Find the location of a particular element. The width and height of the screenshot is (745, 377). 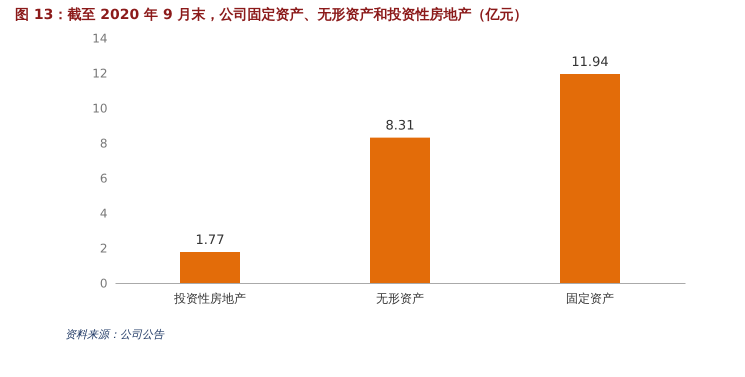

text: 资料来源：公司公告 is located at coordinates (115, 334).